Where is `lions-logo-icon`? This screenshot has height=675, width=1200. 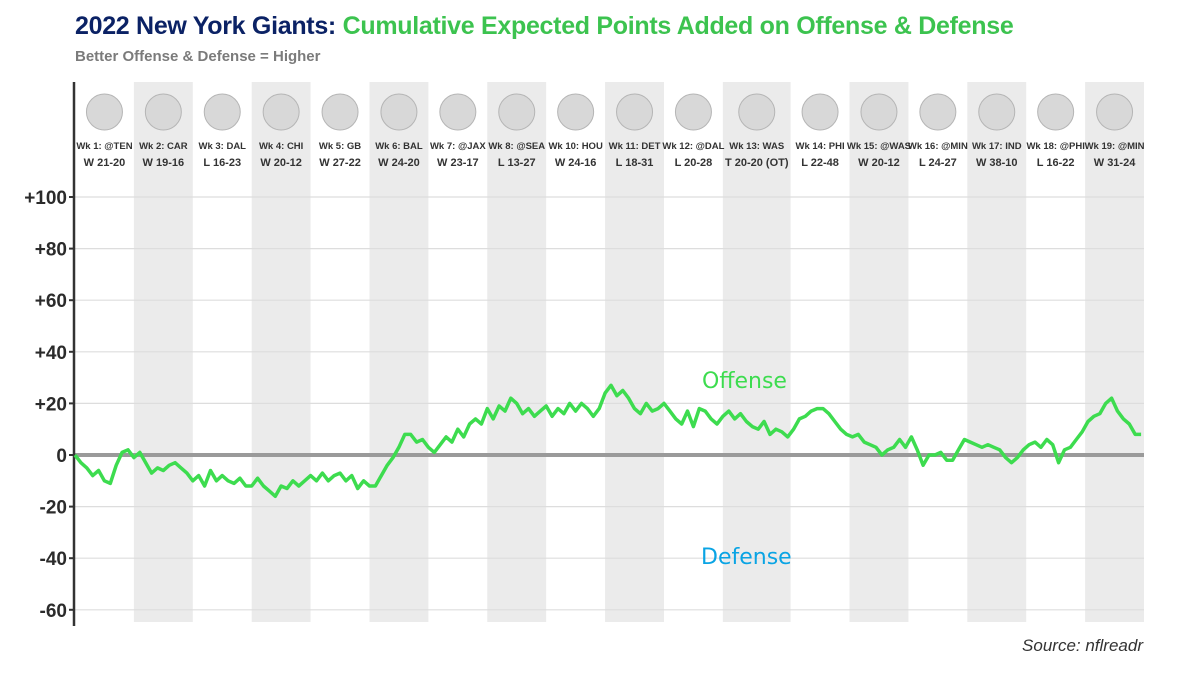 lions-logo-icon is located at coordinates (635, 112).